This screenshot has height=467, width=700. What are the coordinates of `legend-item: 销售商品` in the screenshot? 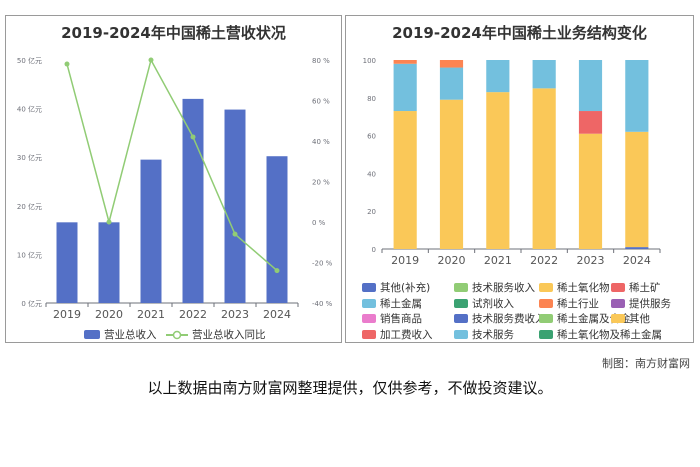 It's located at (392, 318).